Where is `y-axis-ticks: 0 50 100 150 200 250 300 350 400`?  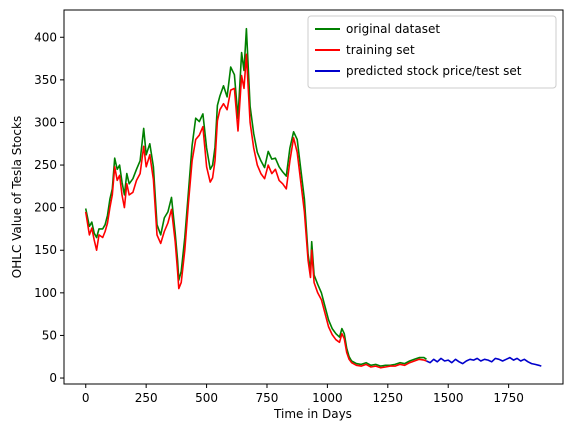
y-axis-ticks: 0 50 100 150 200 250 300 350 400 is located at coordinates (49, 207).